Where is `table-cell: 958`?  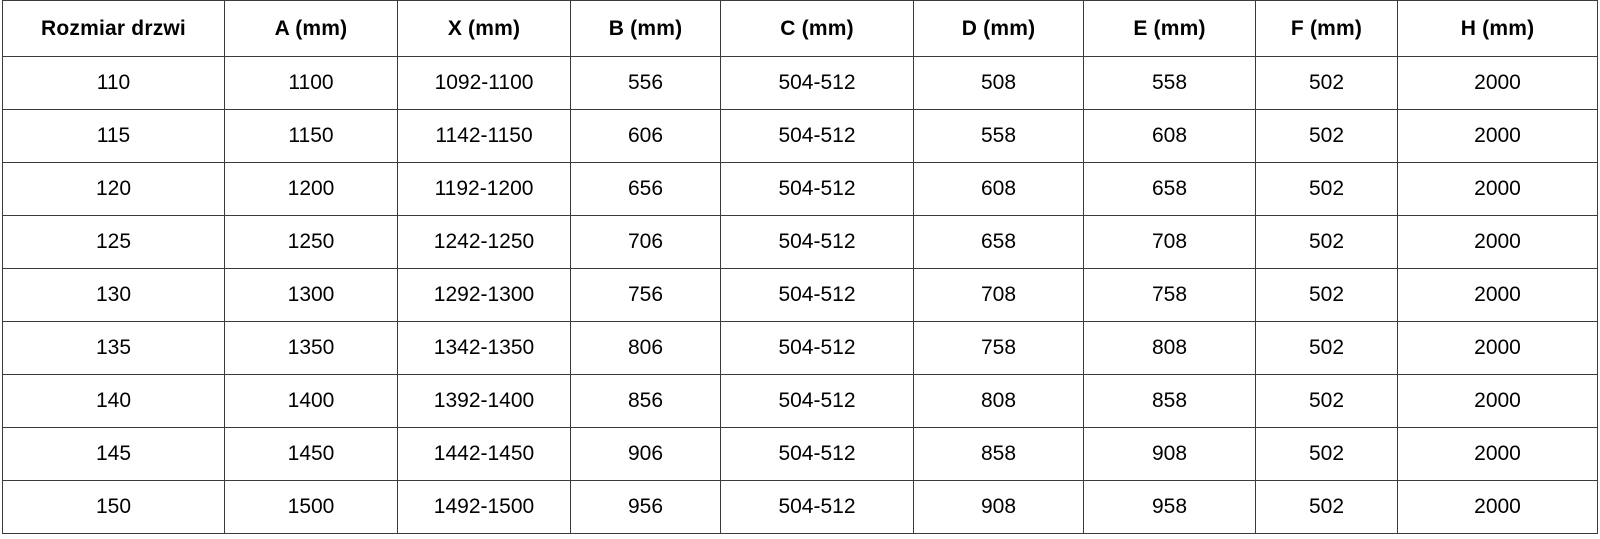
table-cell: 958 is located at coordinates (1169, 507).